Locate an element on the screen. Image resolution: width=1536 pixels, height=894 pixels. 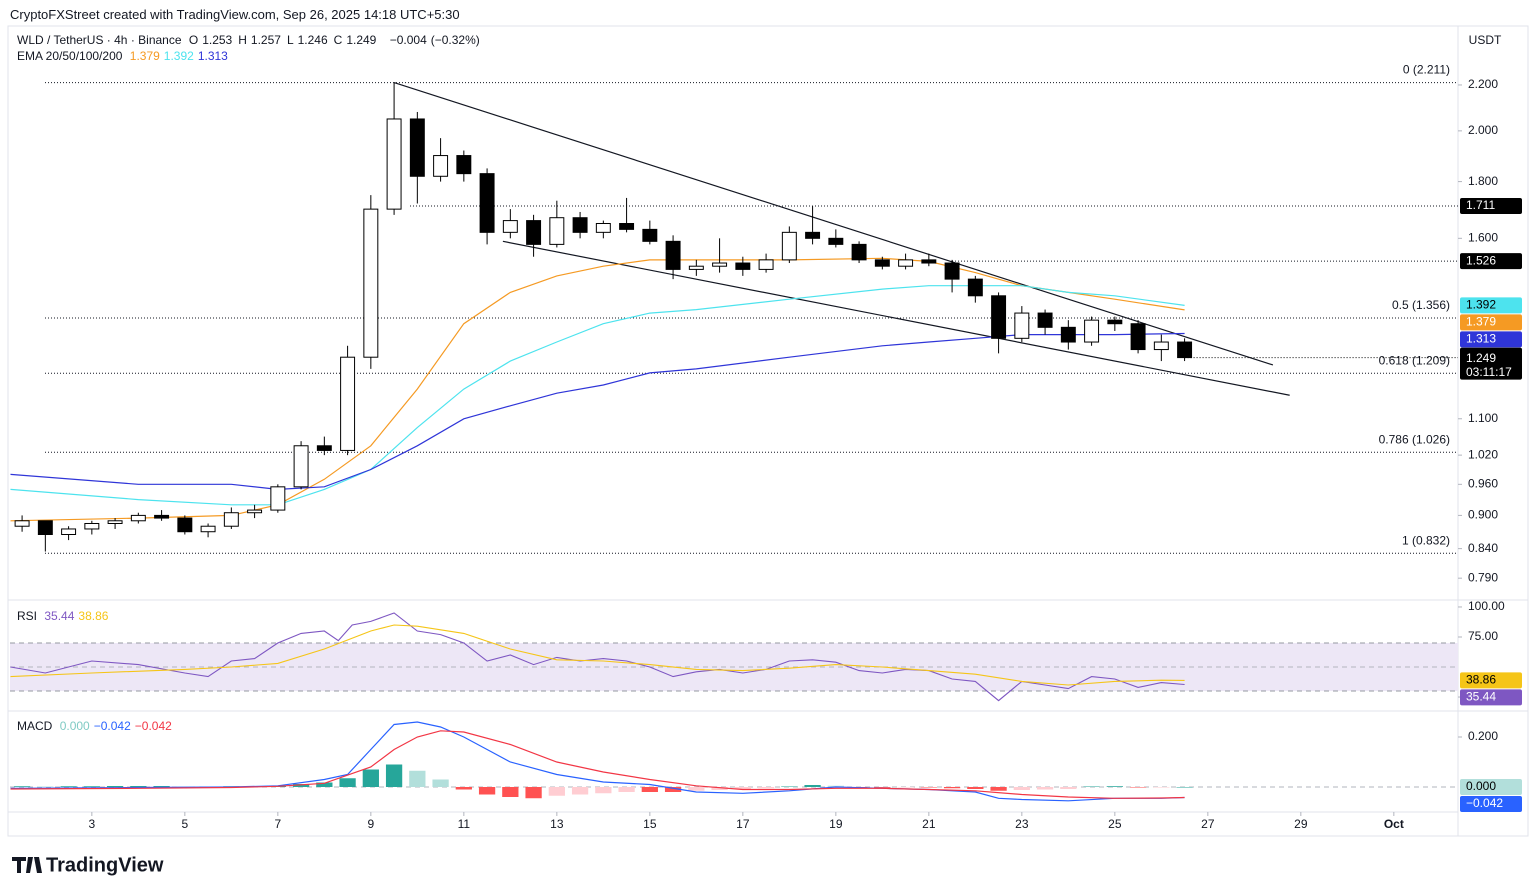
ema-value: 1.313 is located at coordinates (212, 56).